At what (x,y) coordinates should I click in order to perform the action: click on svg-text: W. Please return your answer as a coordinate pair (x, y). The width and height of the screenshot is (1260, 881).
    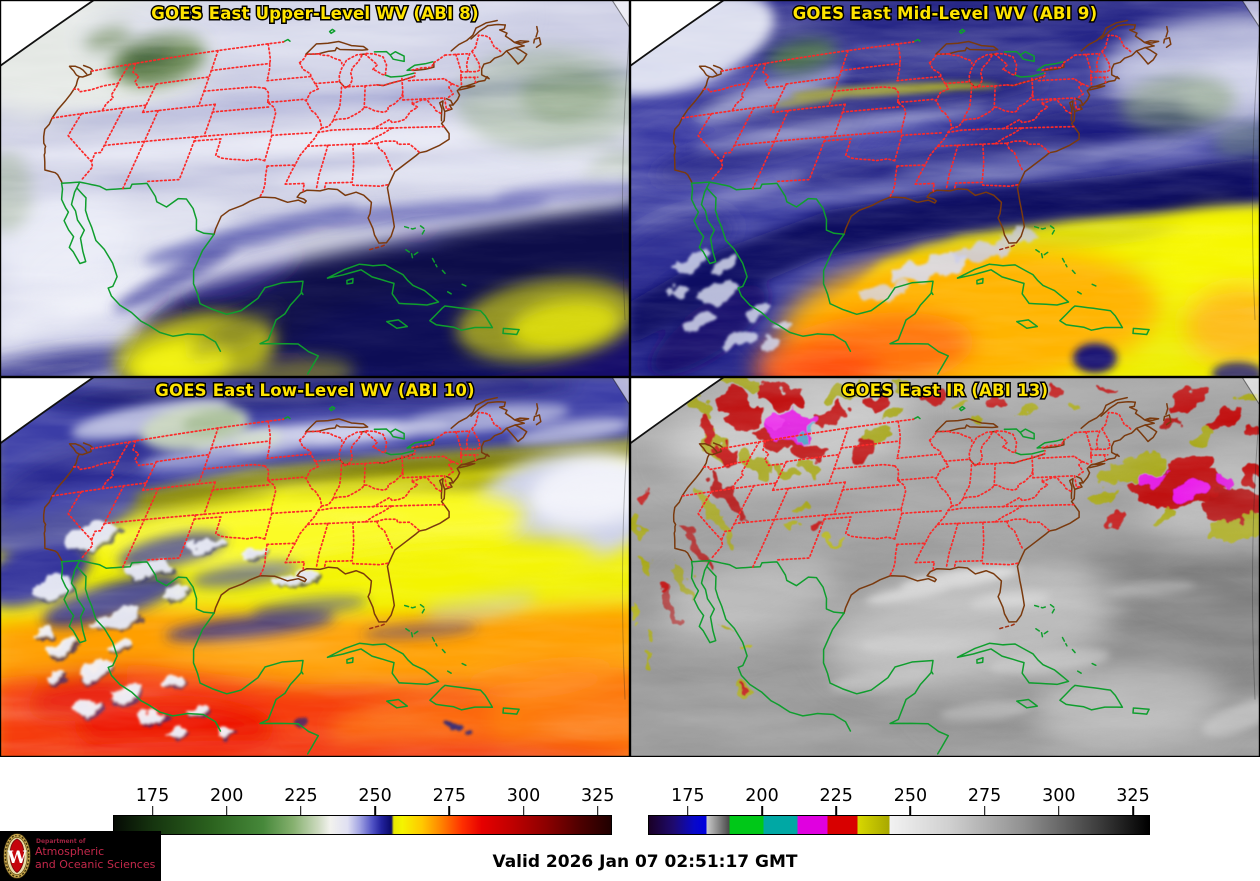
    Looking at the image, I should click on (16, 858).